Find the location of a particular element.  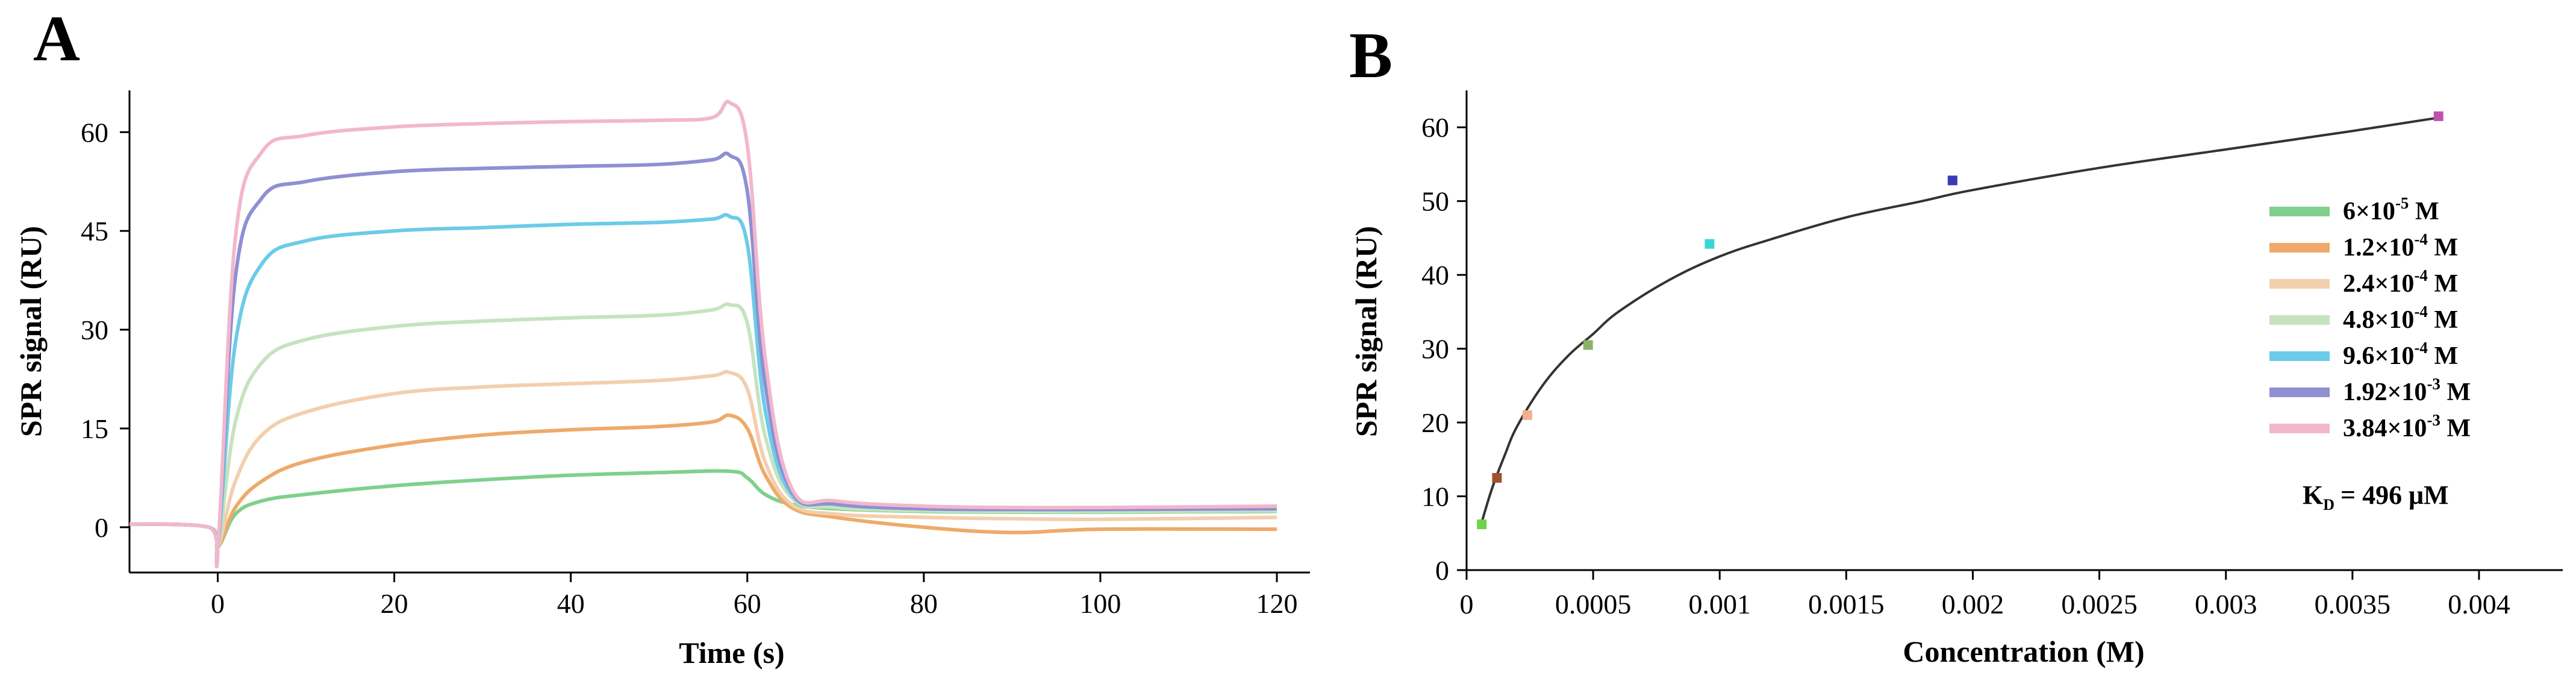

panel-a-letter: A is located at coordinates (56, 39).